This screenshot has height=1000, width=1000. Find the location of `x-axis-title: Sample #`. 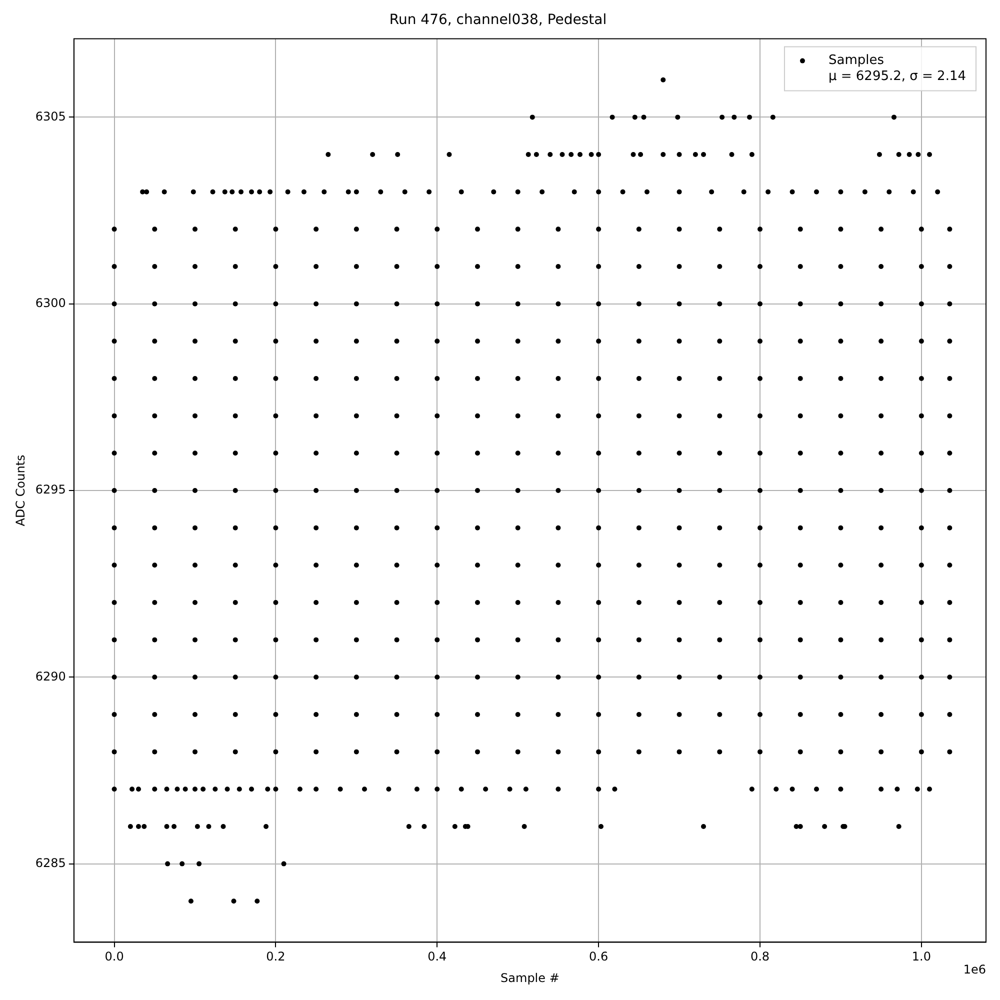

x-axis-title: Sample # is located at coordinates (530, 977).